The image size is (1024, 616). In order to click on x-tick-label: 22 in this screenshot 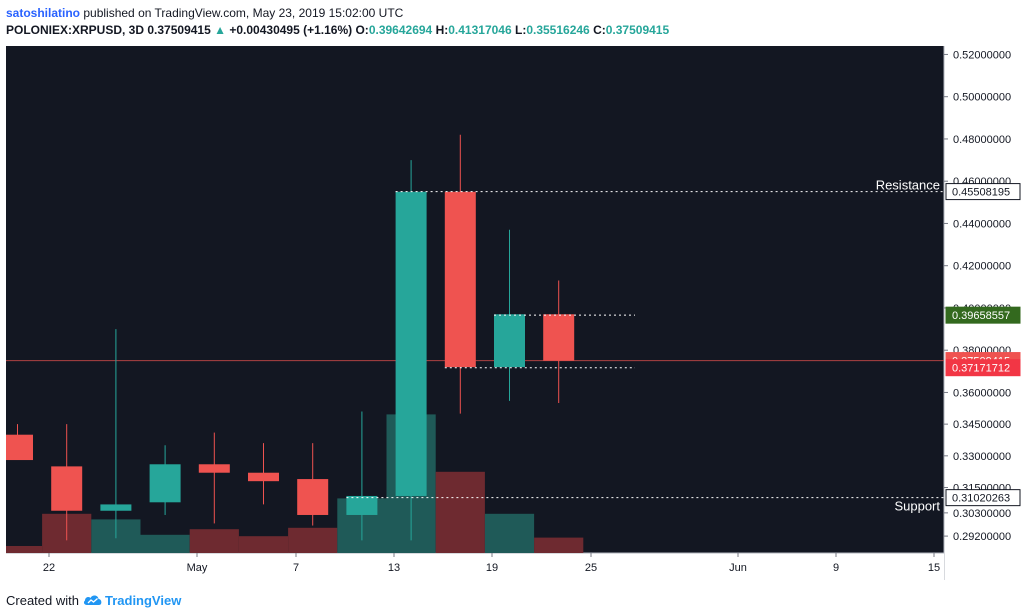, I will do `click(49, 568)`.